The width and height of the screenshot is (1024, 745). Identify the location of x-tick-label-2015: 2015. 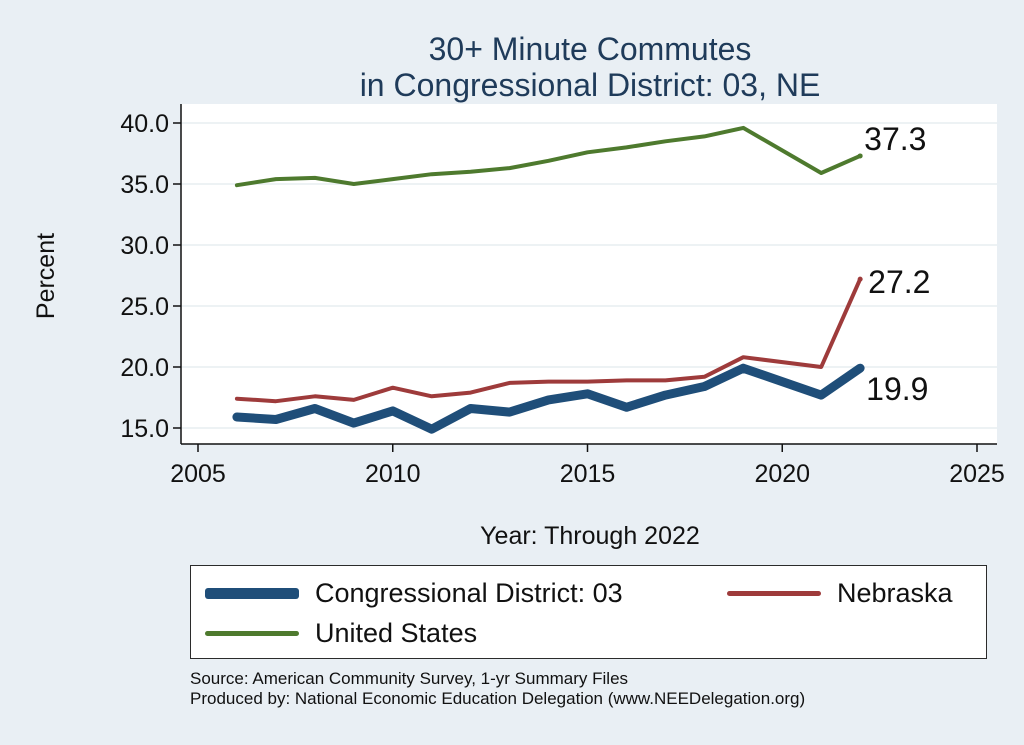
(588, 474).